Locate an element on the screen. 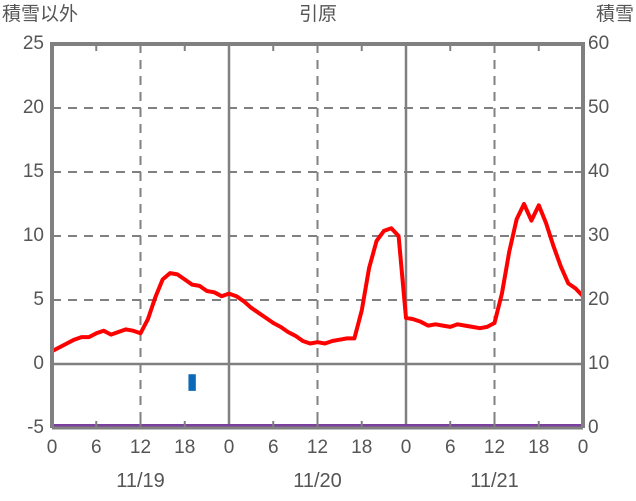 The width and height of the screenshot is (636, 501). x-tick-30: 6 is located at coordinates (273, 447).